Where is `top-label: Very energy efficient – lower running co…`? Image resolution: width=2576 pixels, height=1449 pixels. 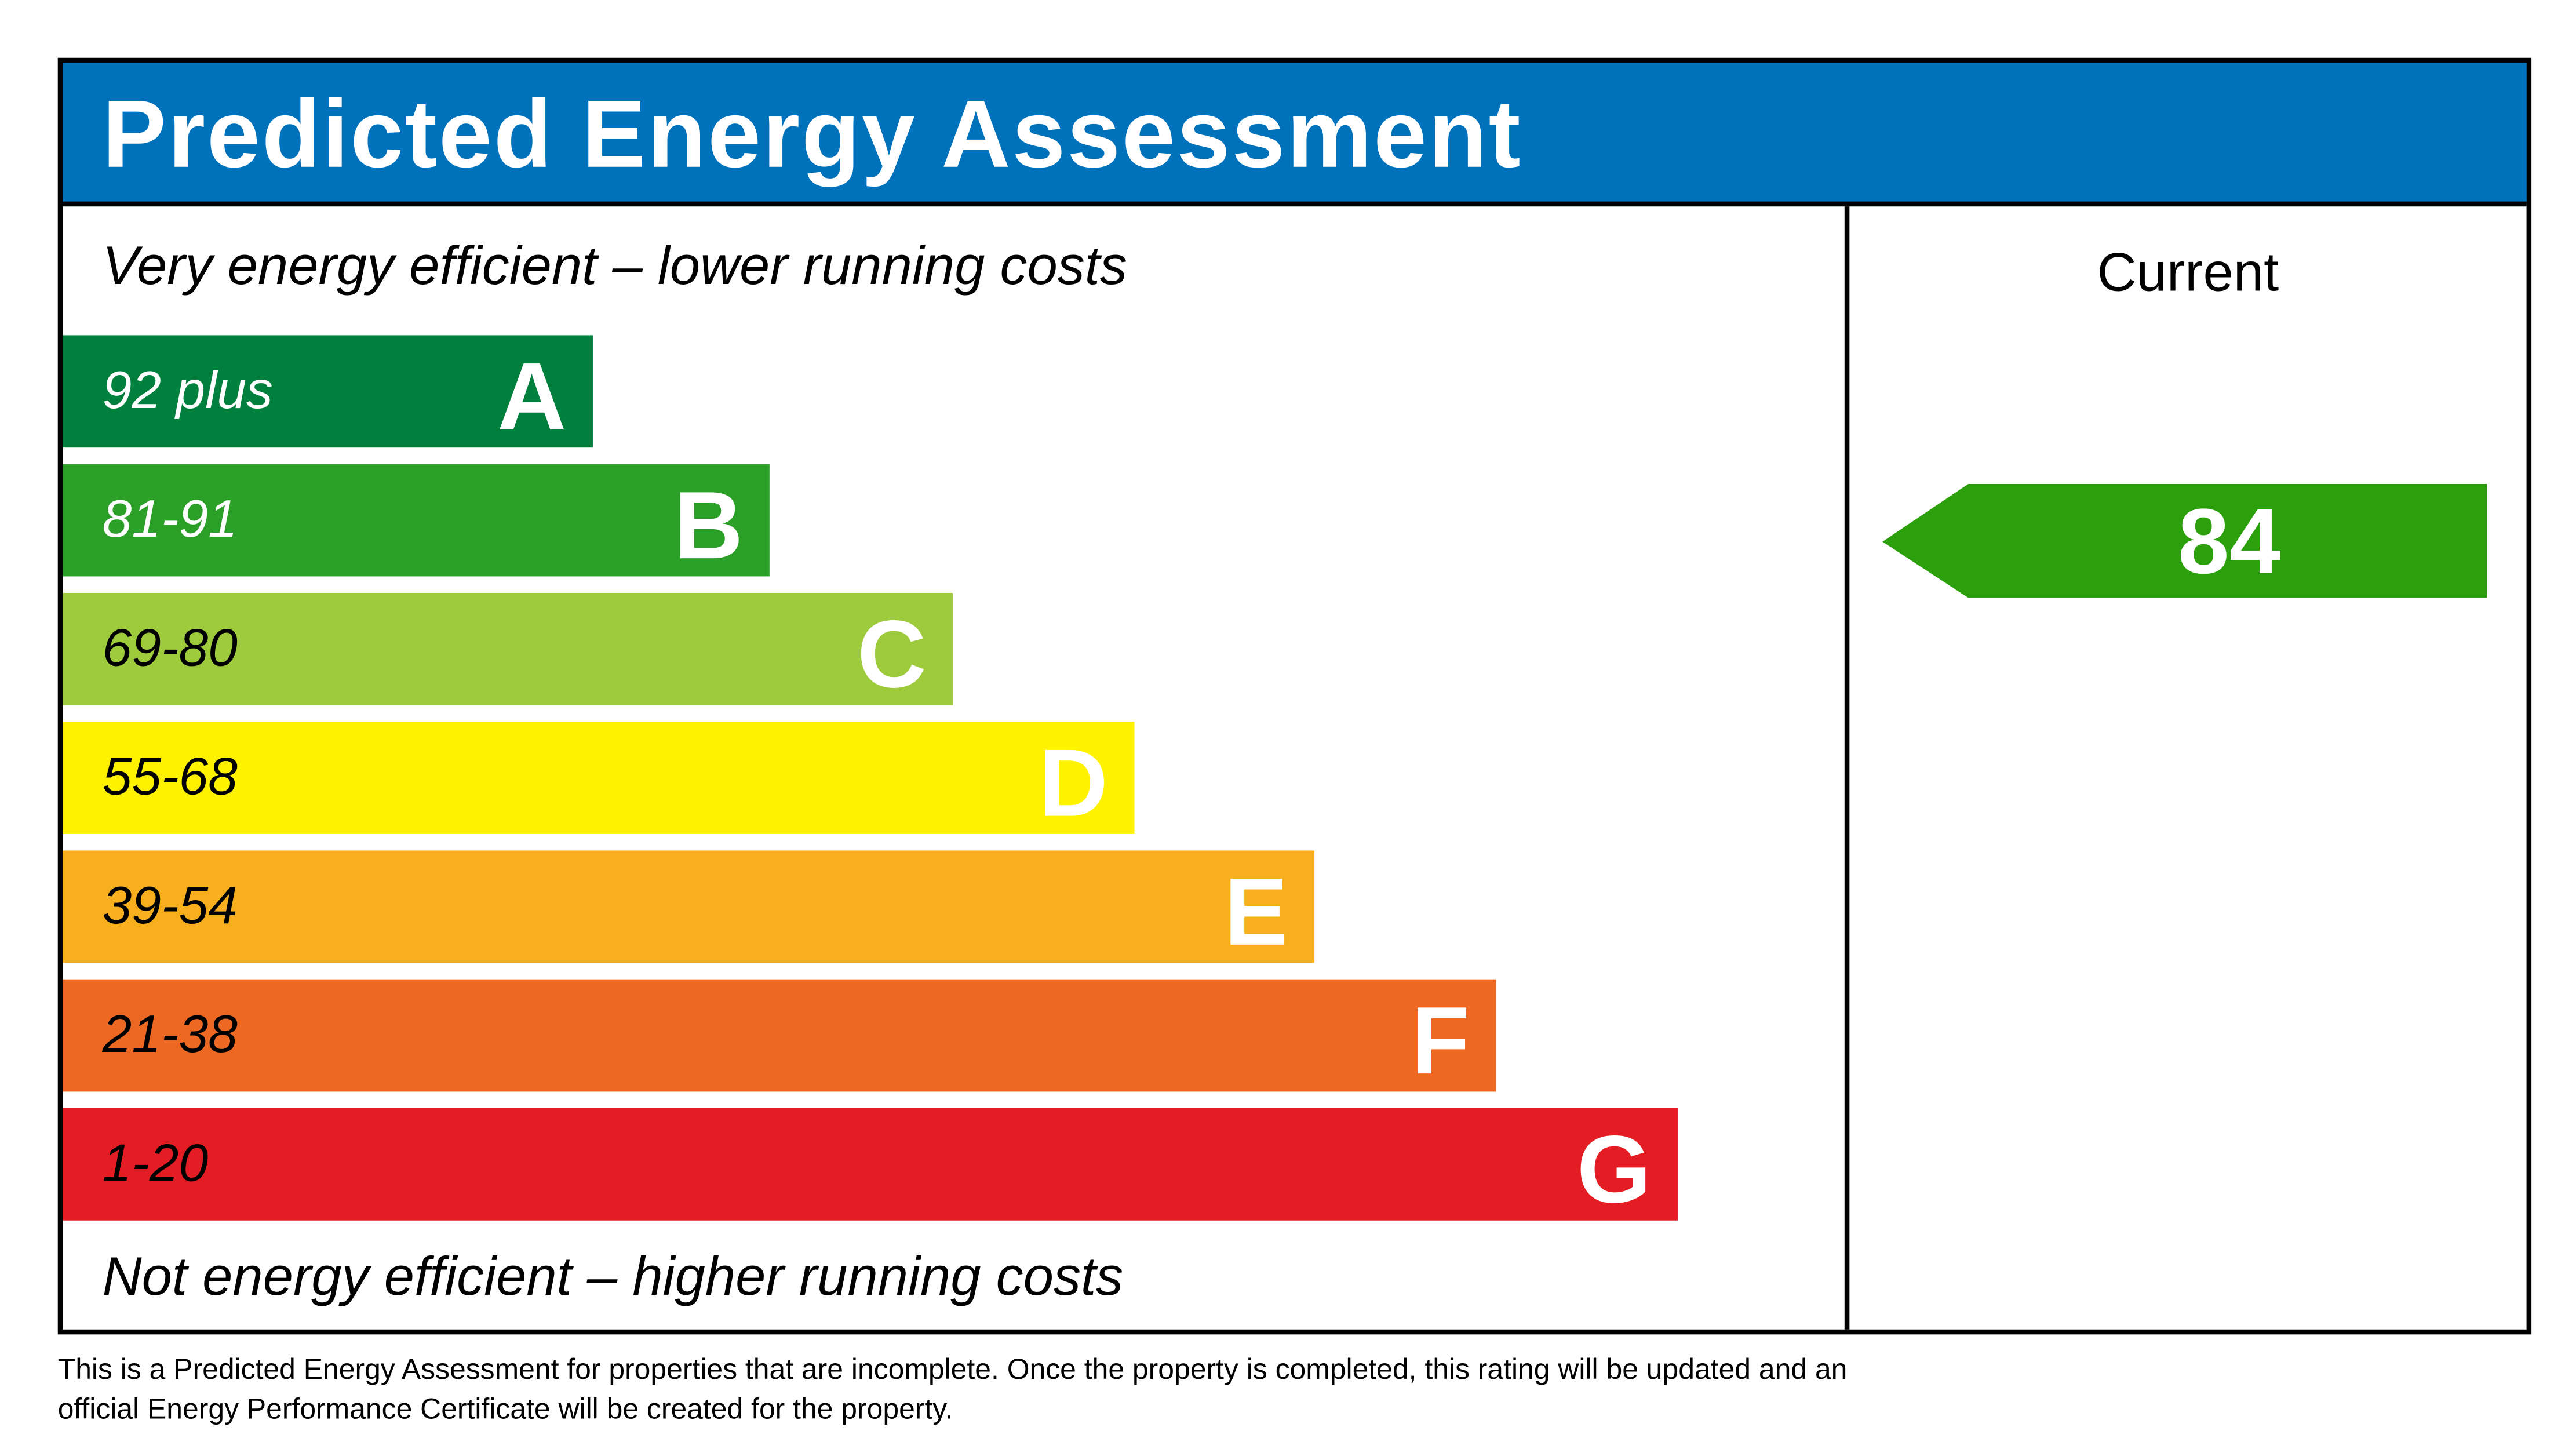
top-label: Very energy efficient – lower running co… is located at coordinates (615, 265).